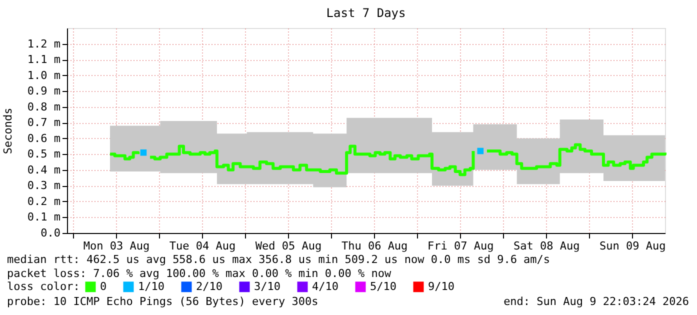 The image size is (697, 315). I want to click on y-tick-label: 0.9 m, so click(44, 91).